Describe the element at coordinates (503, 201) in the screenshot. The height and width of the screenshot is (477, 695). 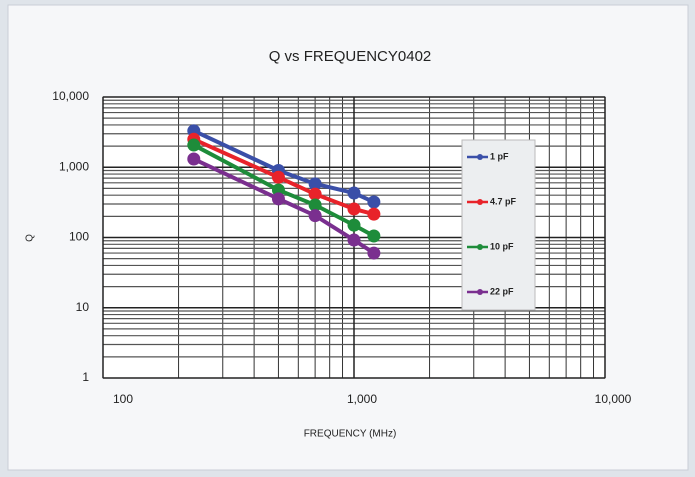
I see `legend-label: 4.7 pF` at that location.